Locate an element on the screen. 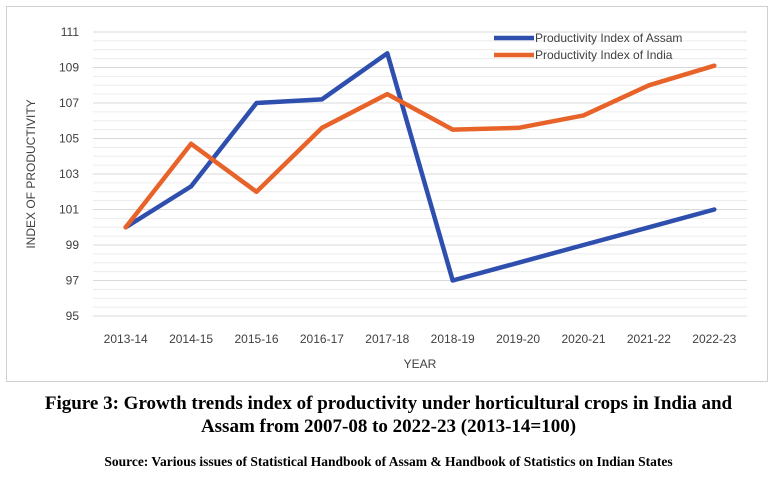 The height and width of the screenshot is (482, 777). x-tick-label: 2018-19 is located at coordinates (453, 339).